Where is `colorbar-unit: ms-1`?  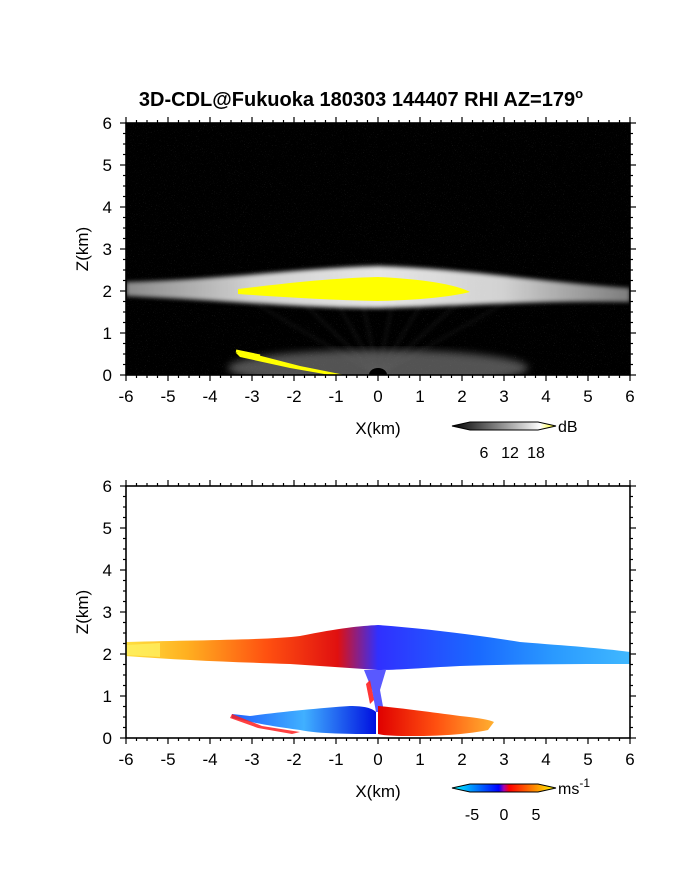
colorbar-unit: ms-1 is located at coordinates (574, 787).